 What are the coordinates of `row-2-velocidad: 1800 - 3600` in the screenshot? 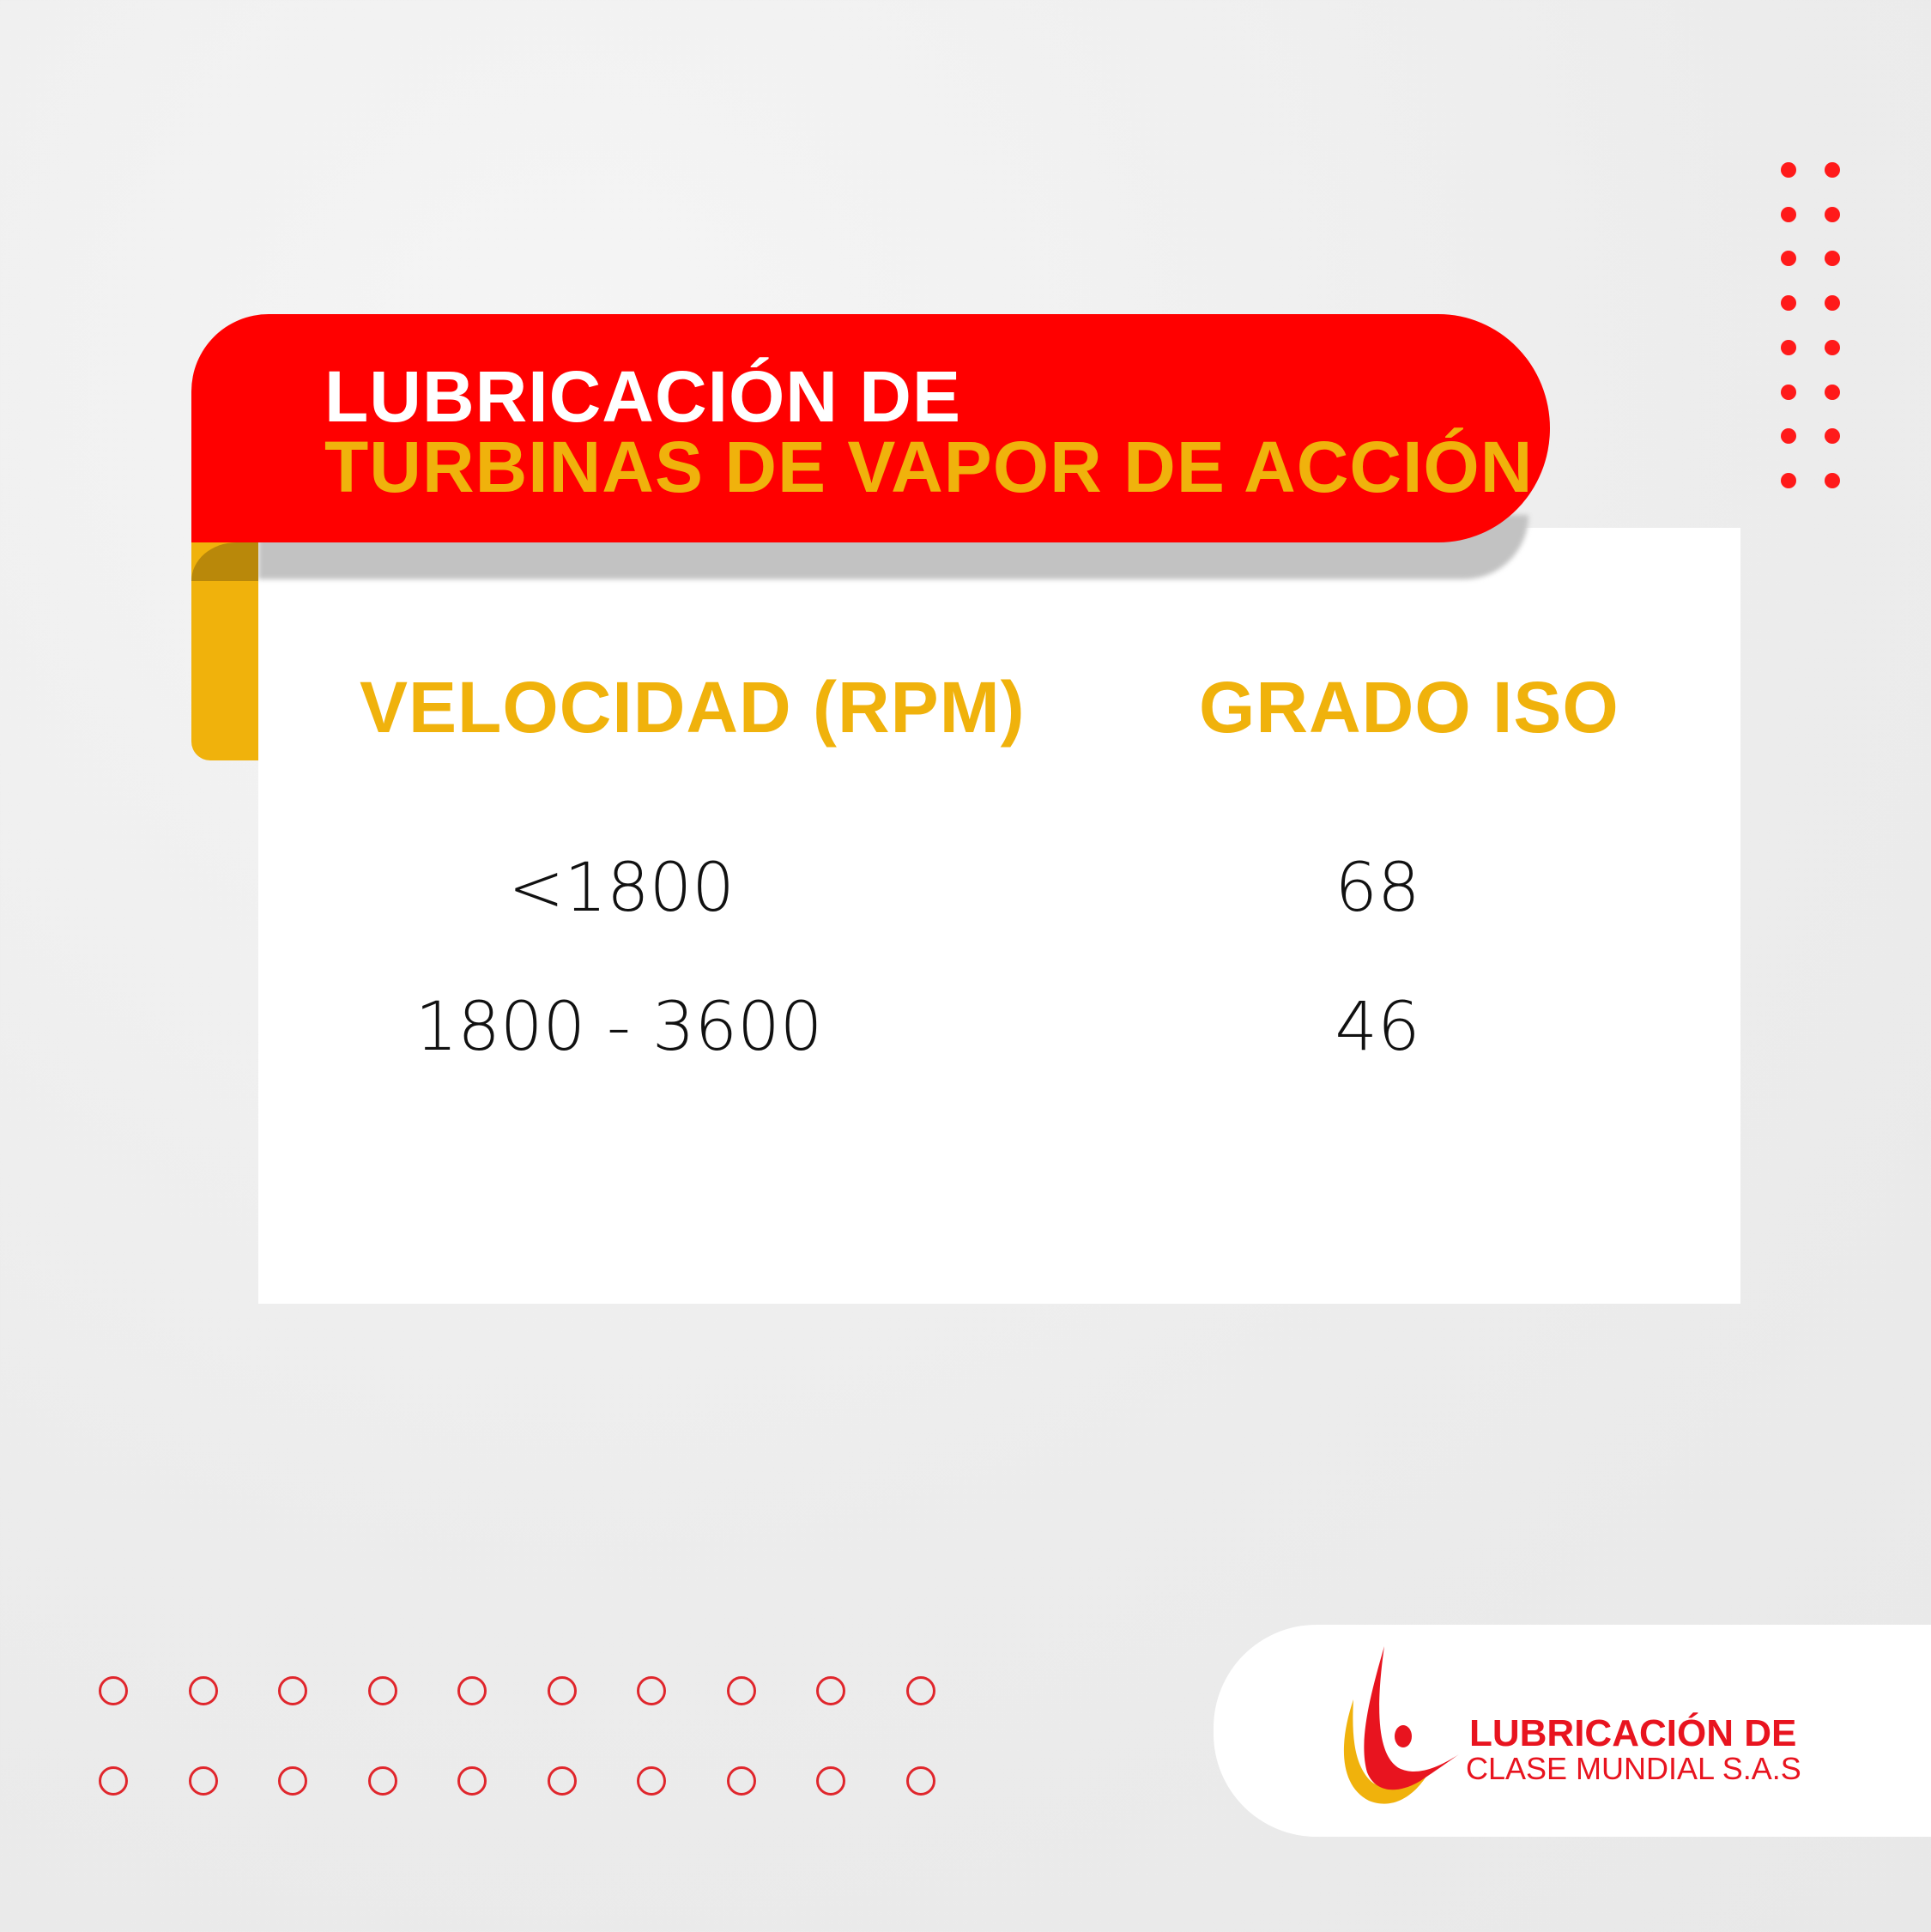 It's located at (619, 1028).